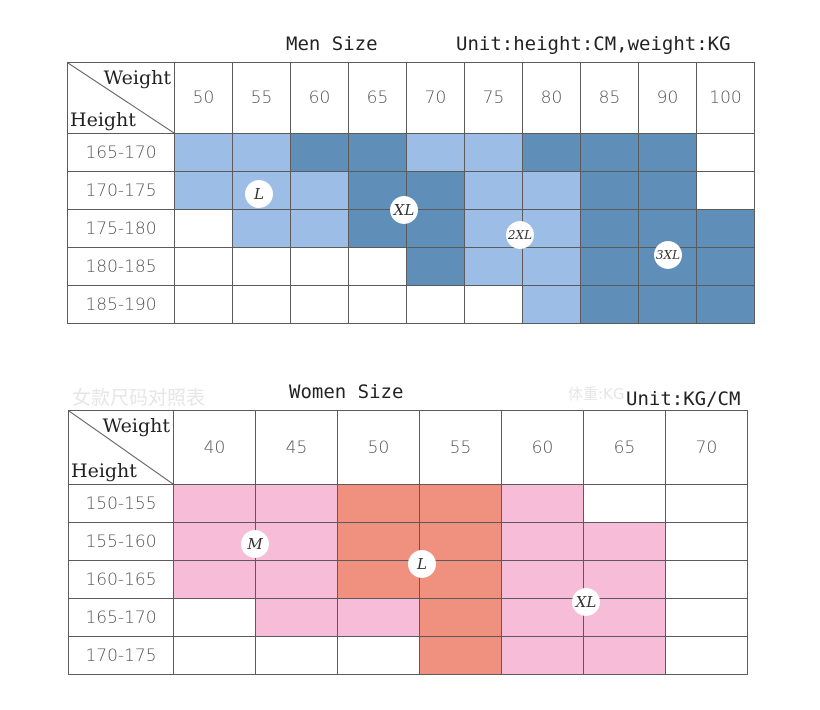 The image size is (820, 710). What do you see at coordinates (261, 98) in the screenshot?
I see `weight-header: 55` at bounding box center [261, 98].